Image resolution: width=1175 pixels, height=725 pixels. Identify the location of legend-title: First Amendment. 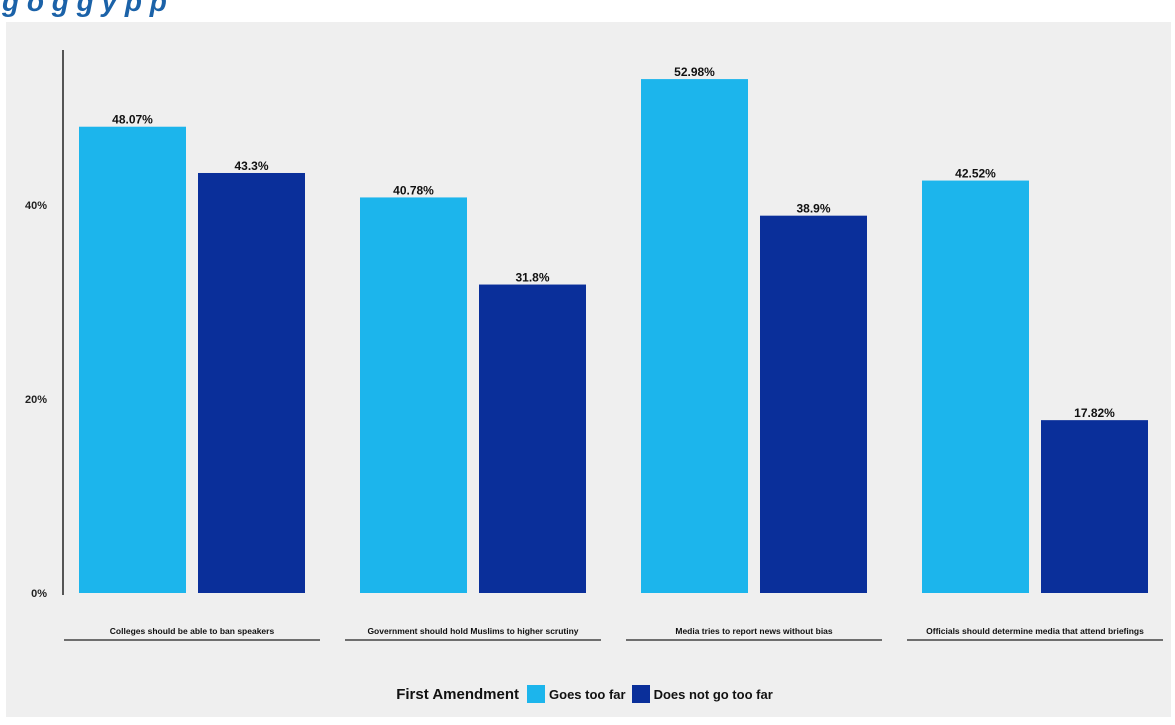
(458, 694).